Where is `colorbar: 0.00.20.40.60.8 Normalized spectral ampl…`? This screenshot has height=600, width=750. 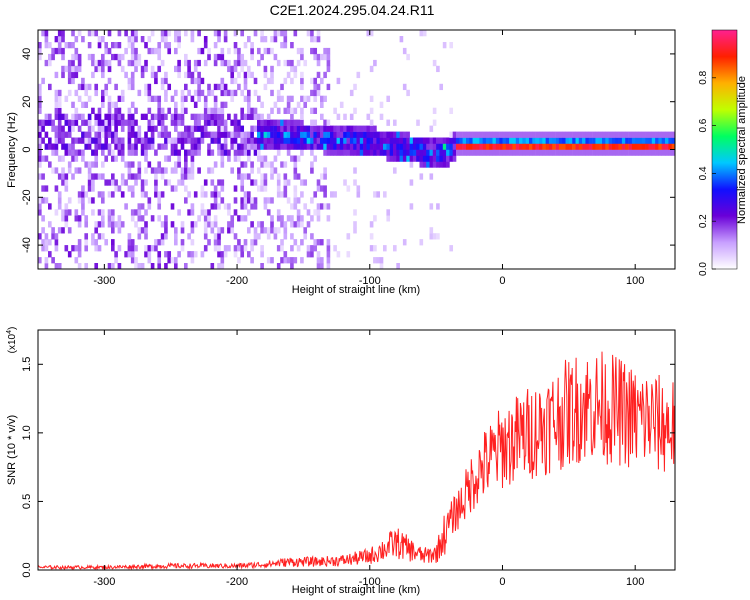
colorbar: 0.00.20.40.60.8 Normalized spectral ampl… is located at coordinates (723, 152).